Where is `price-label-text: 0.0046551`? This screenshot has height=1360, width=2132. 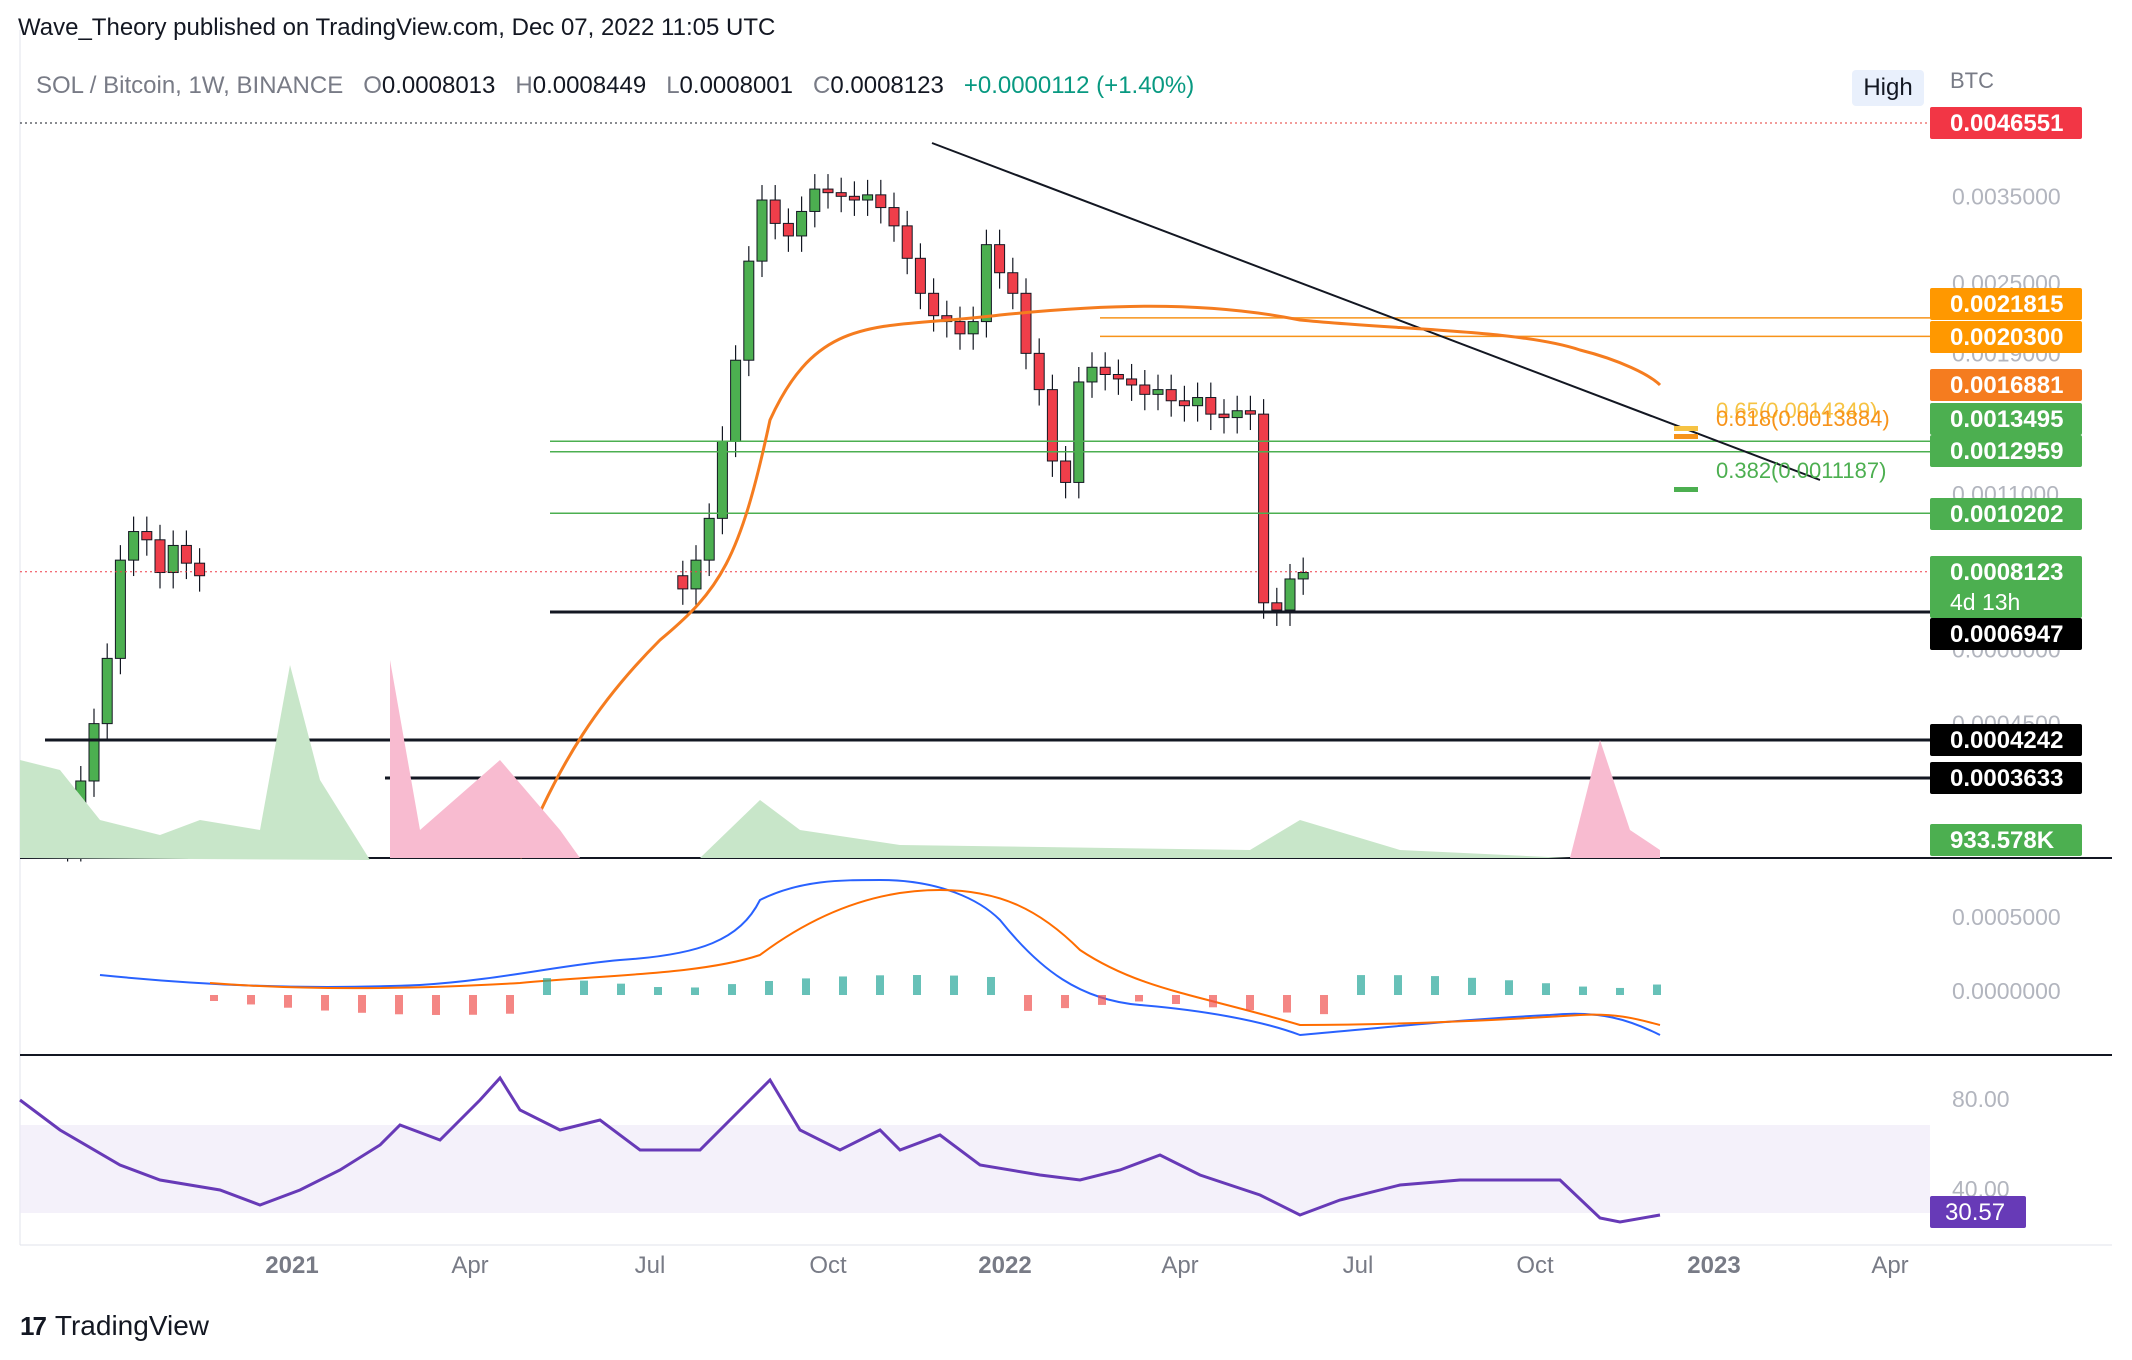 price-label-text: 0.0046551 is located at coordinates (2006, 123).